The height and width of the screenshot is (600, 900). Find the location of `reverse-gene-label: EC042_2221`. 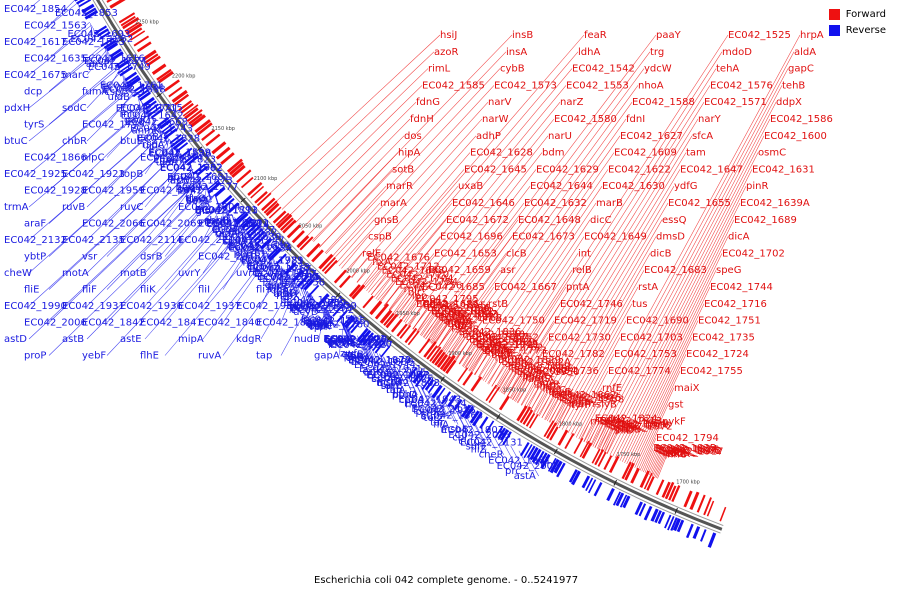

reverse-gene-label: EC042_2221 is located at coordinates (358, 343).